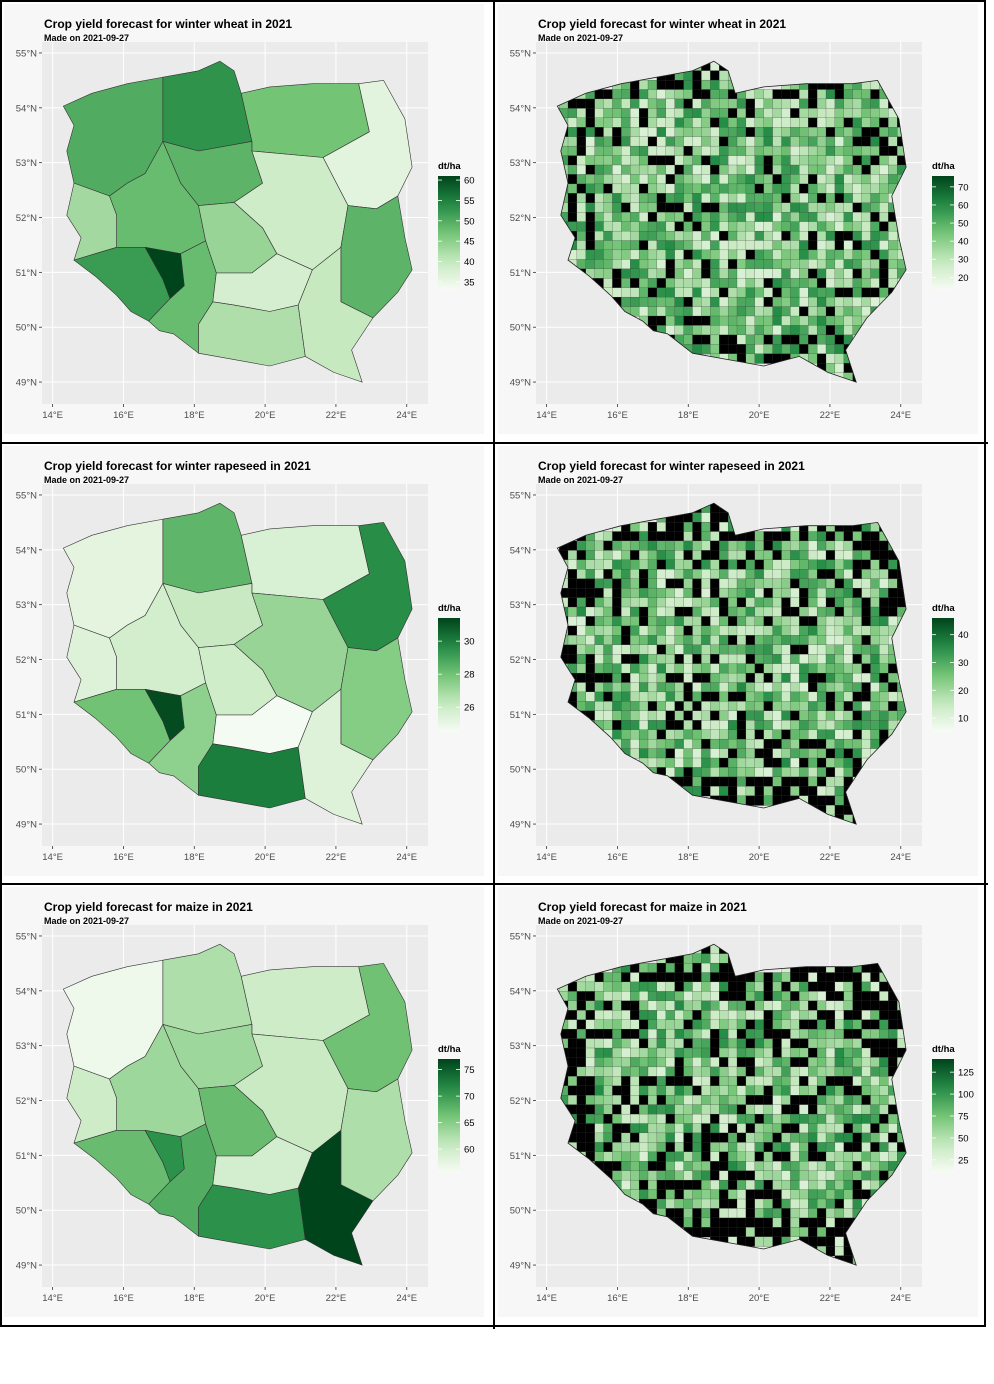 The height and width of the screenshot is (1384, 994). What do you see at coordinates (943, 1116) in the screenshot?
I see `legend-colorbar` at bounding box center [943, 1116].